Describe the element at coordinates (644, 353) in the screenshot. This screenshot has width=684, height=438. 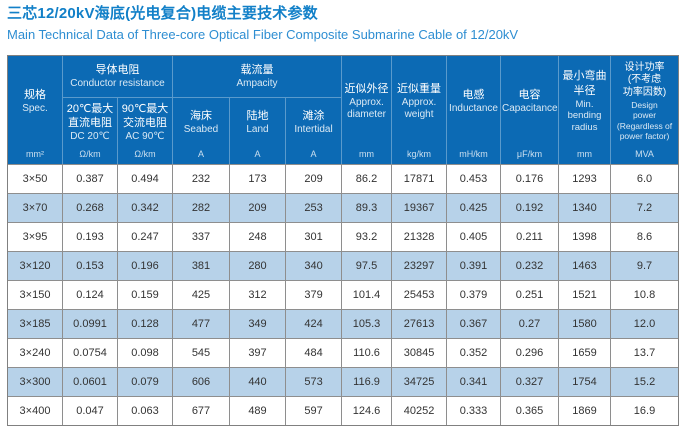
I see `value-cell: 13.7` at that location.